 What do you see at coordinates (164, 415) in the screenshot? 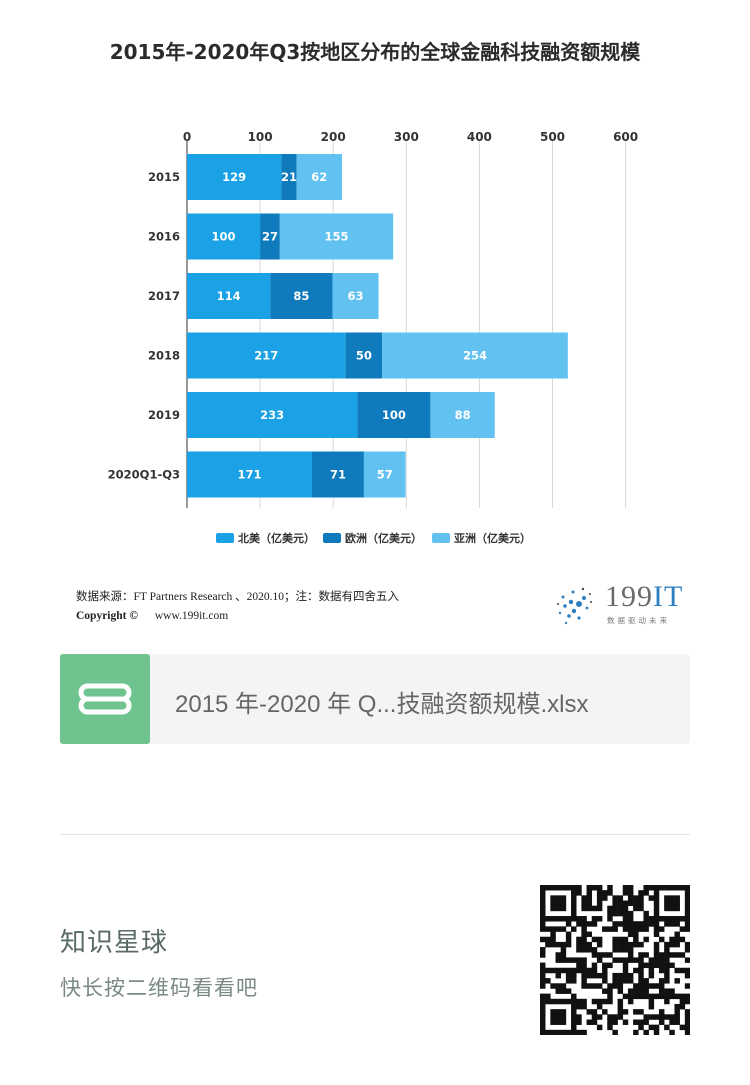
I see `y-category-label: 2019` at bounding box center [164, 415].